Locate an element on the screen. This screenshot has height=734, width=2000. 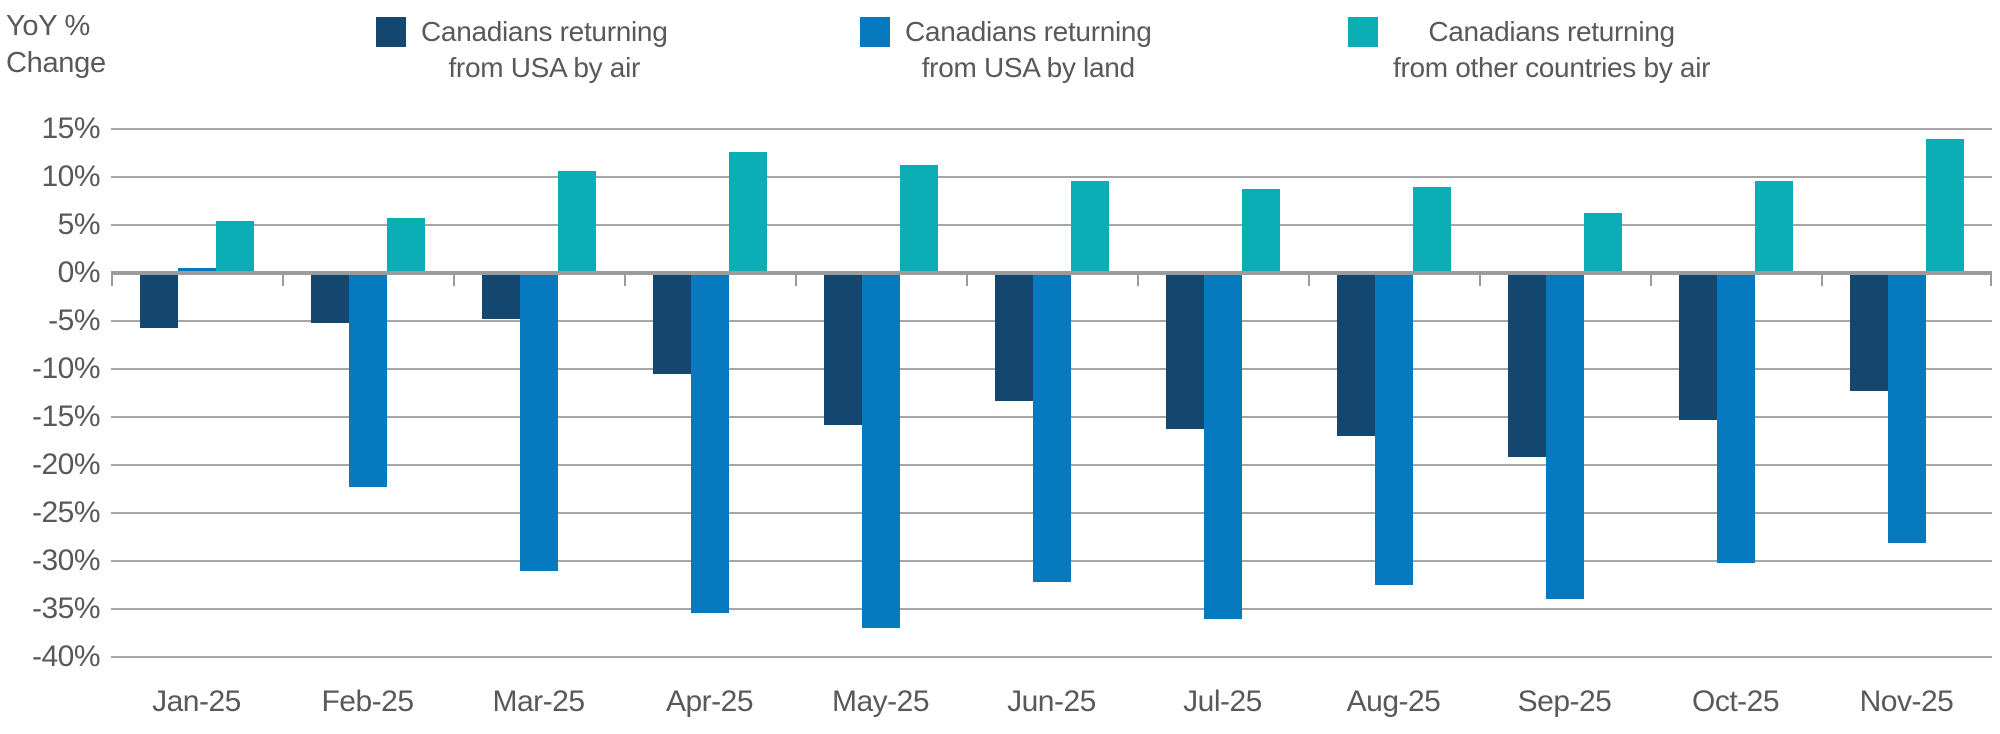
x-axis-category-label: Jan-25 is located at coordinates (196, 701).